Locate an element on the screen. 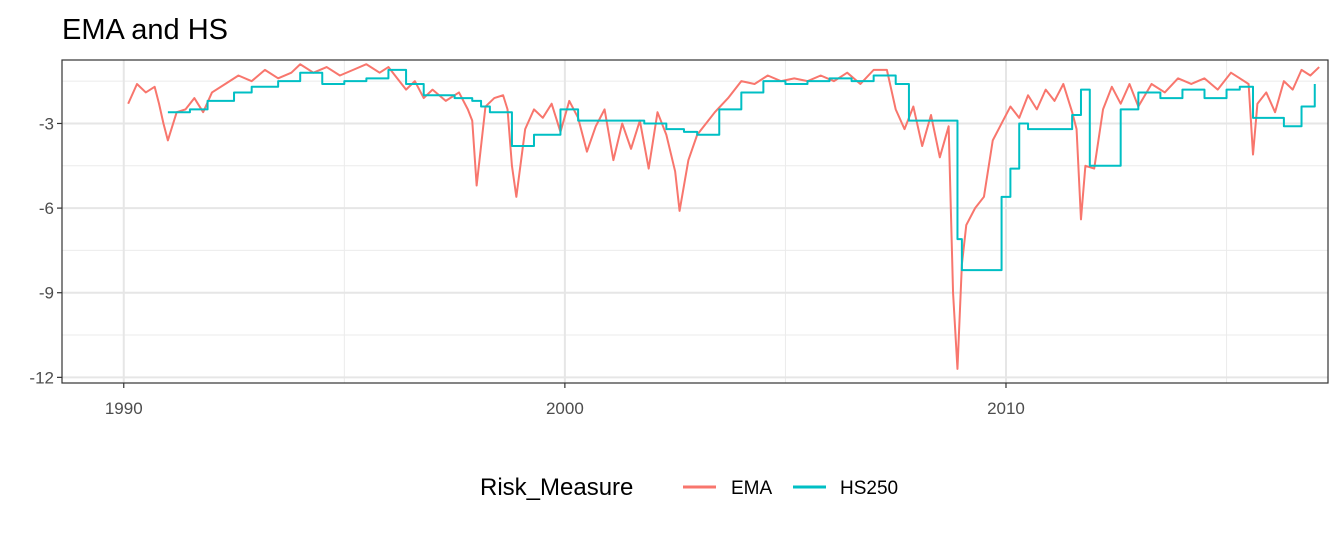  x-axis: 1990 2000 2010 is located at coordinates (565, 400).